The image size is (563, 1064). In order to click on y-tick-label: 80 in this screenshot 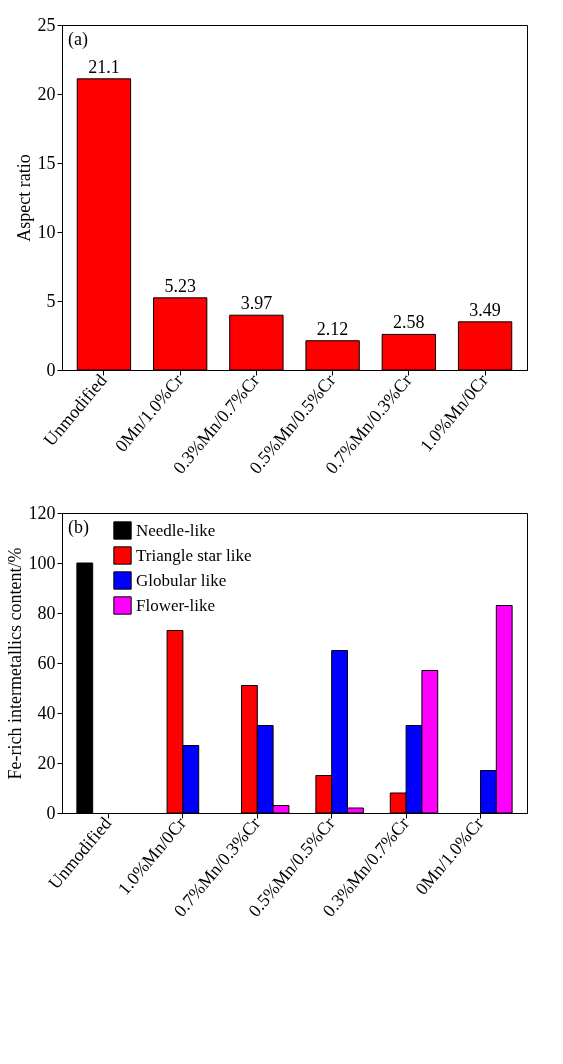, I will do `click(46, 612)`.